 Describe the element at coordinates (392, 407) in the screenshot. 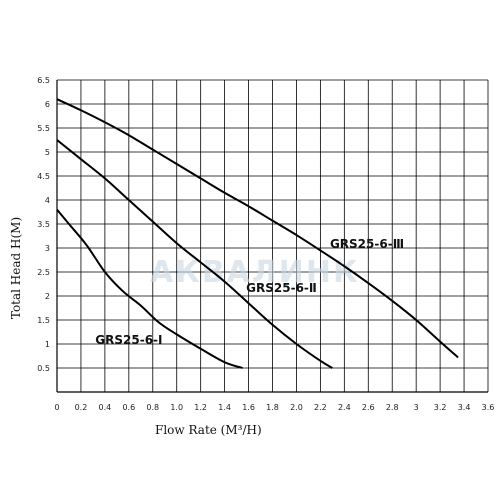

I see `x-tick-label: 2.8` at that location.